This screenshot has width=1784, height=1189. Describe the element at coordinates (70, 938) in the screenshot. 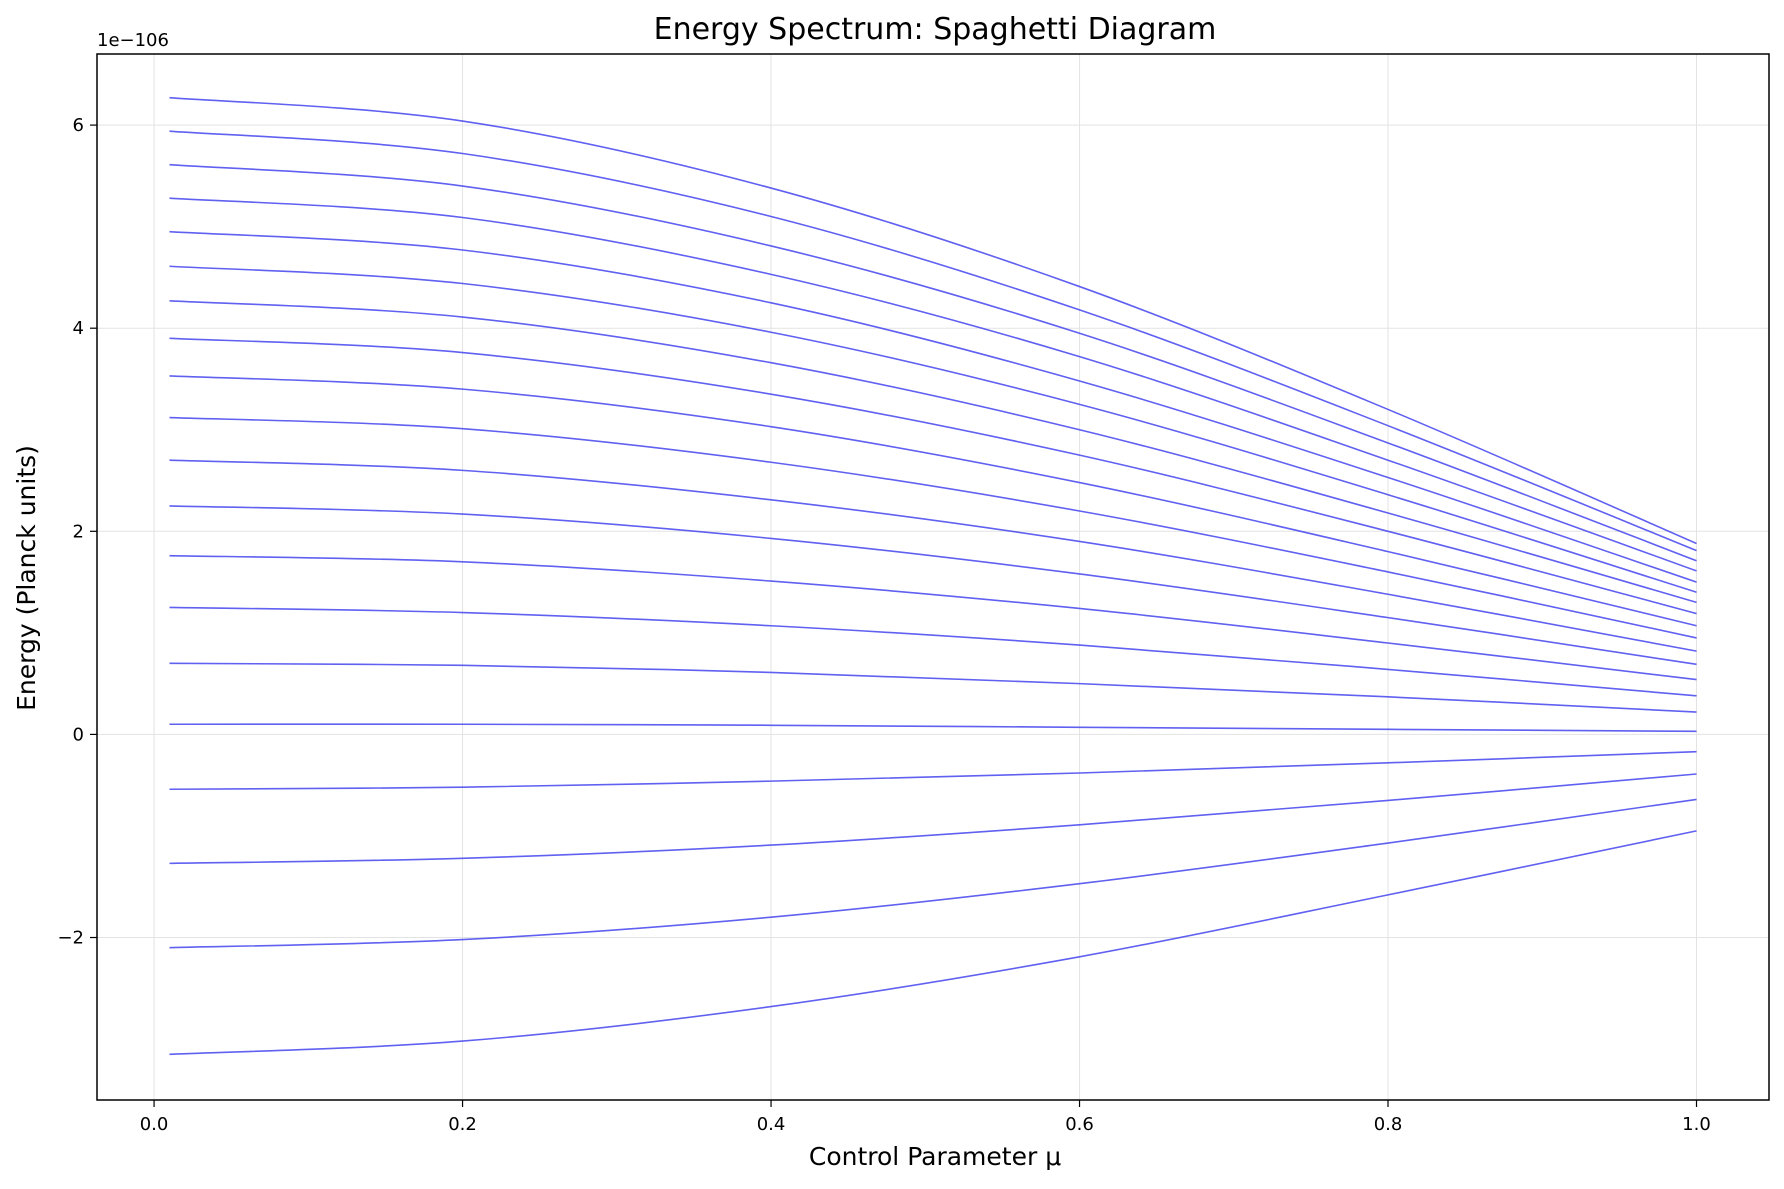

I see `y-tick-label: −2` at that location.